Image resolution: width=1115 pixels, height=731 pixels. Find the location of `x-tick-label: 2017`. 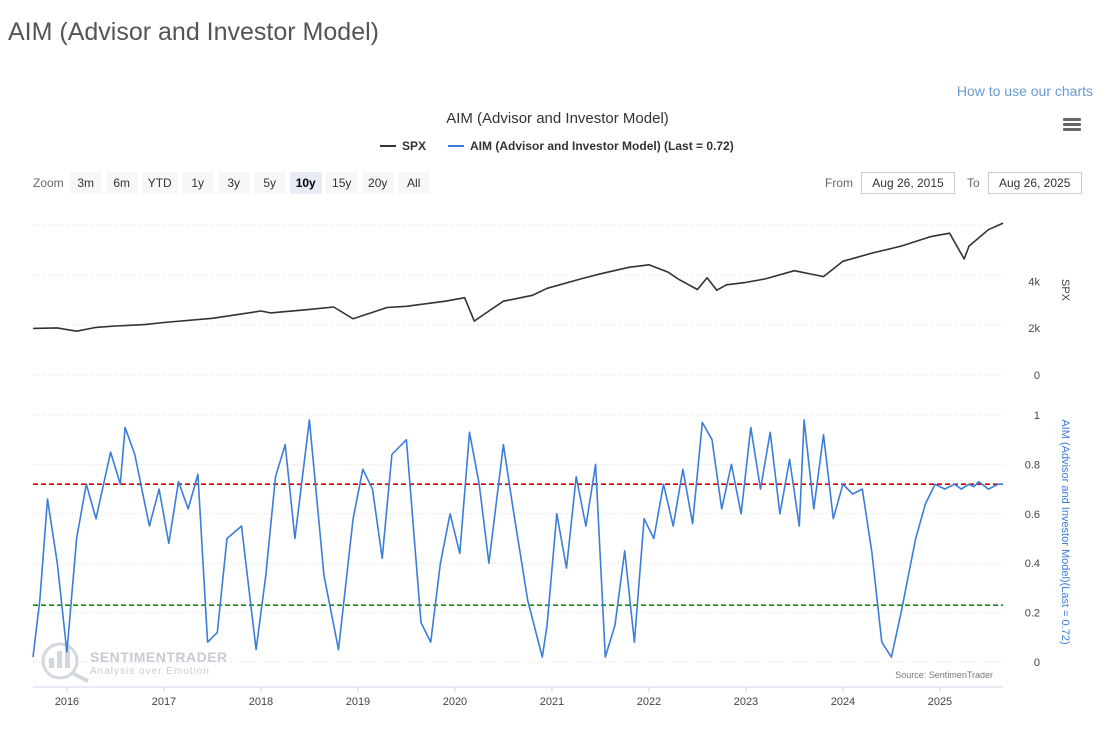

x-tick-label: 2017 is located at coordinates (164, 702).